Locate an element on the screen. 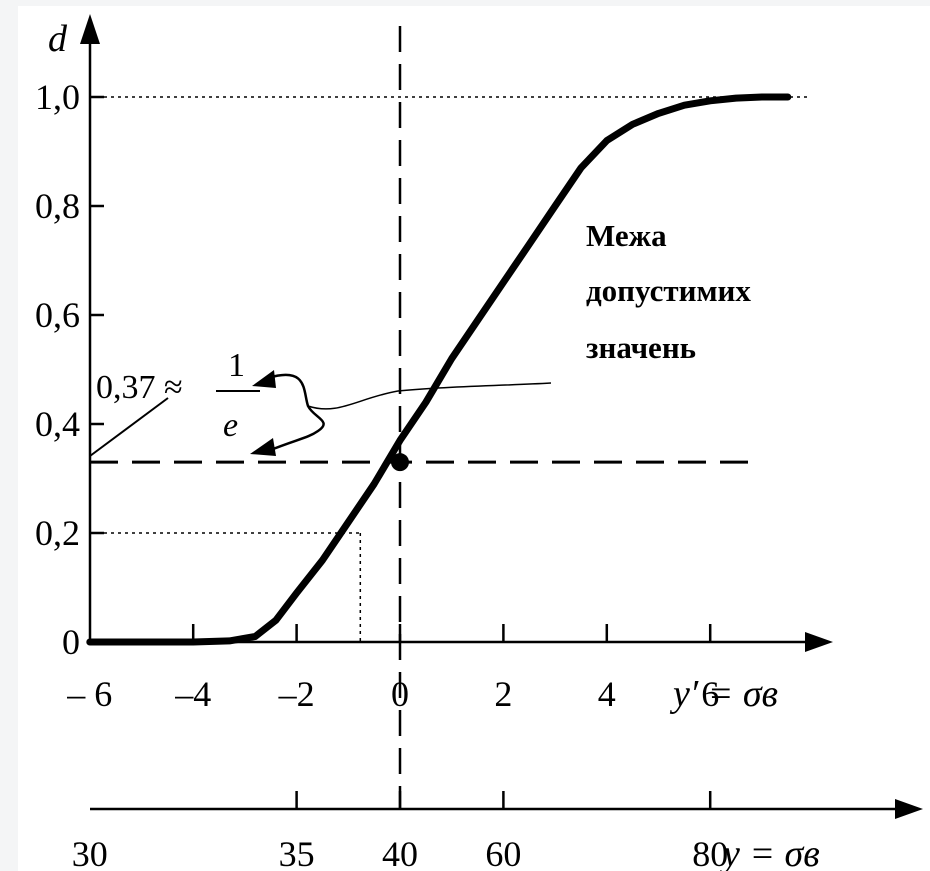 The height and width of the screenshot is (871, 930). fraction-numerator: 1 is located at coordinates (236, 365).